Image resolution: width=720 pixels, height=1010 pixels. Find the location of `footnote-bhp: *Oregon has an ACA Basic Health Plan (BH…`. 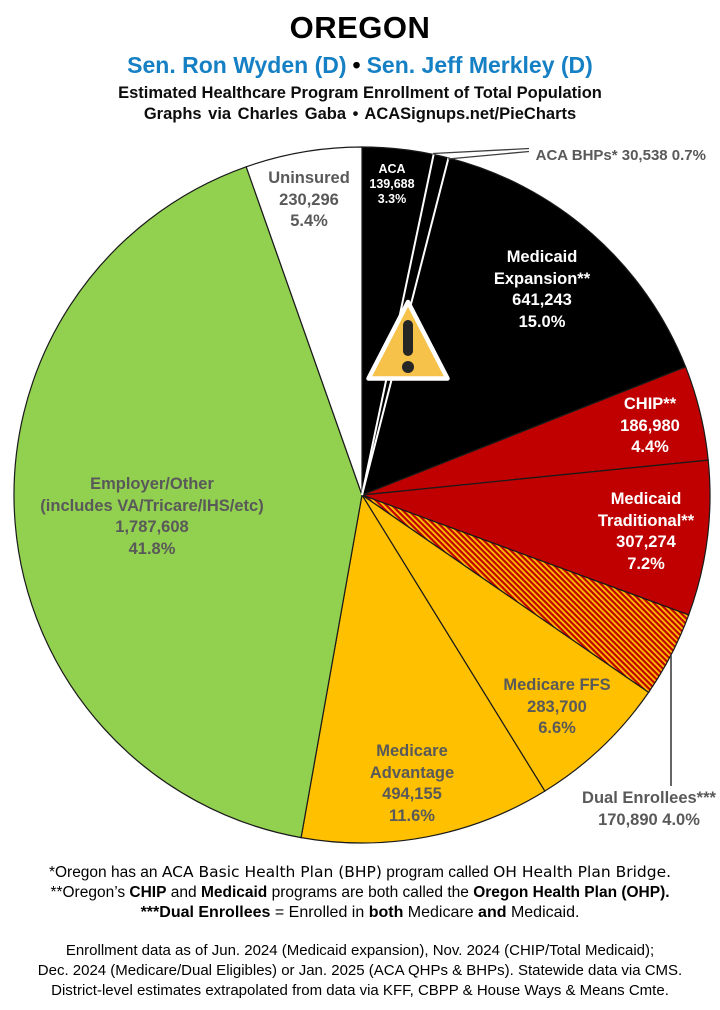

footnote-bhp: *Oregon has an ACA Basic Health Plan (BH… is located at coordinates (360, 872).